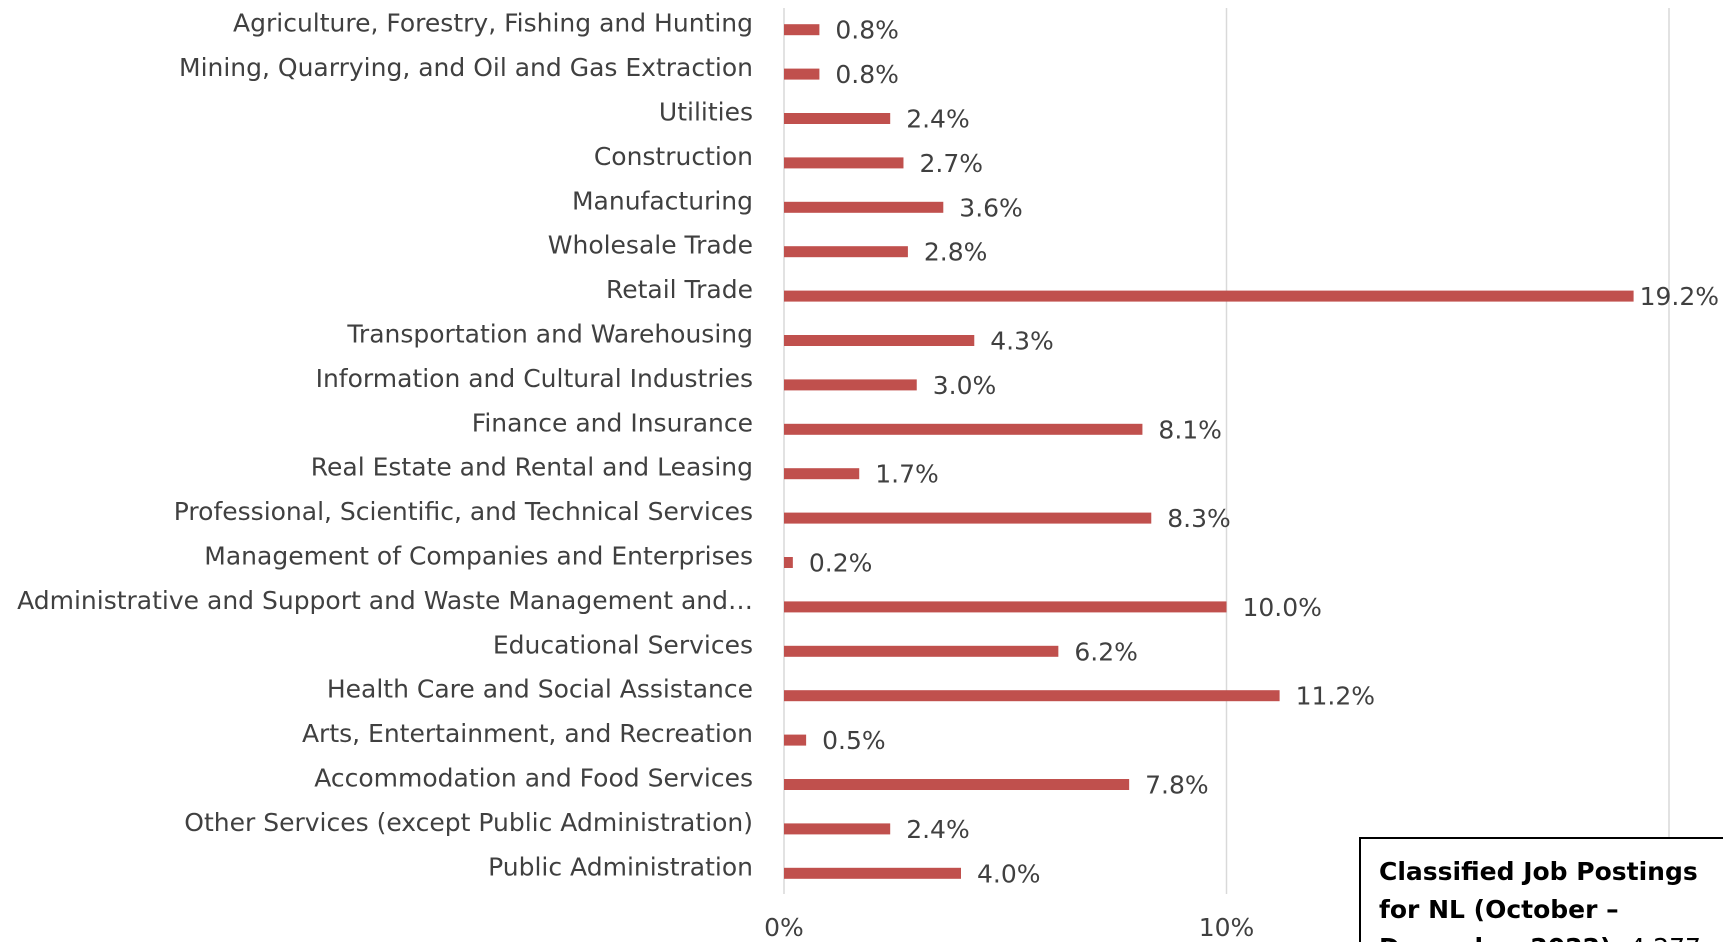 This screenshot has height=942, width=1723. What do you see at coordinates (679, 289) in the screenshot?
I see `y-tick-label: Retail Trade` at bounding box center [679, 289].